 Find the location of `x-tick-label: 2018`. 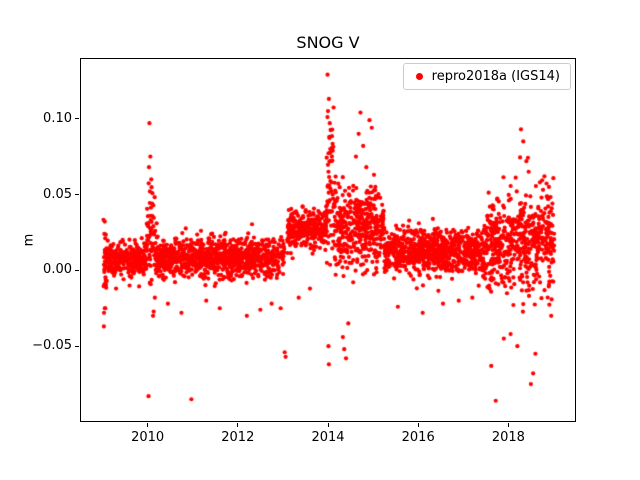

x-tick-label: 2018 is located at coordinates (508, 437).